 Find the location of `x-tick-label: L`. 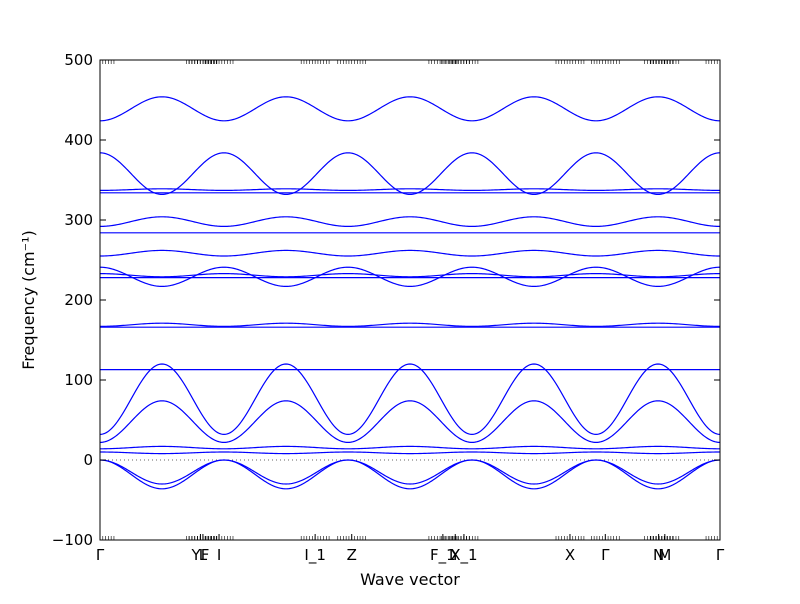

x-tick-label: L is located at coordinates (203, 555).